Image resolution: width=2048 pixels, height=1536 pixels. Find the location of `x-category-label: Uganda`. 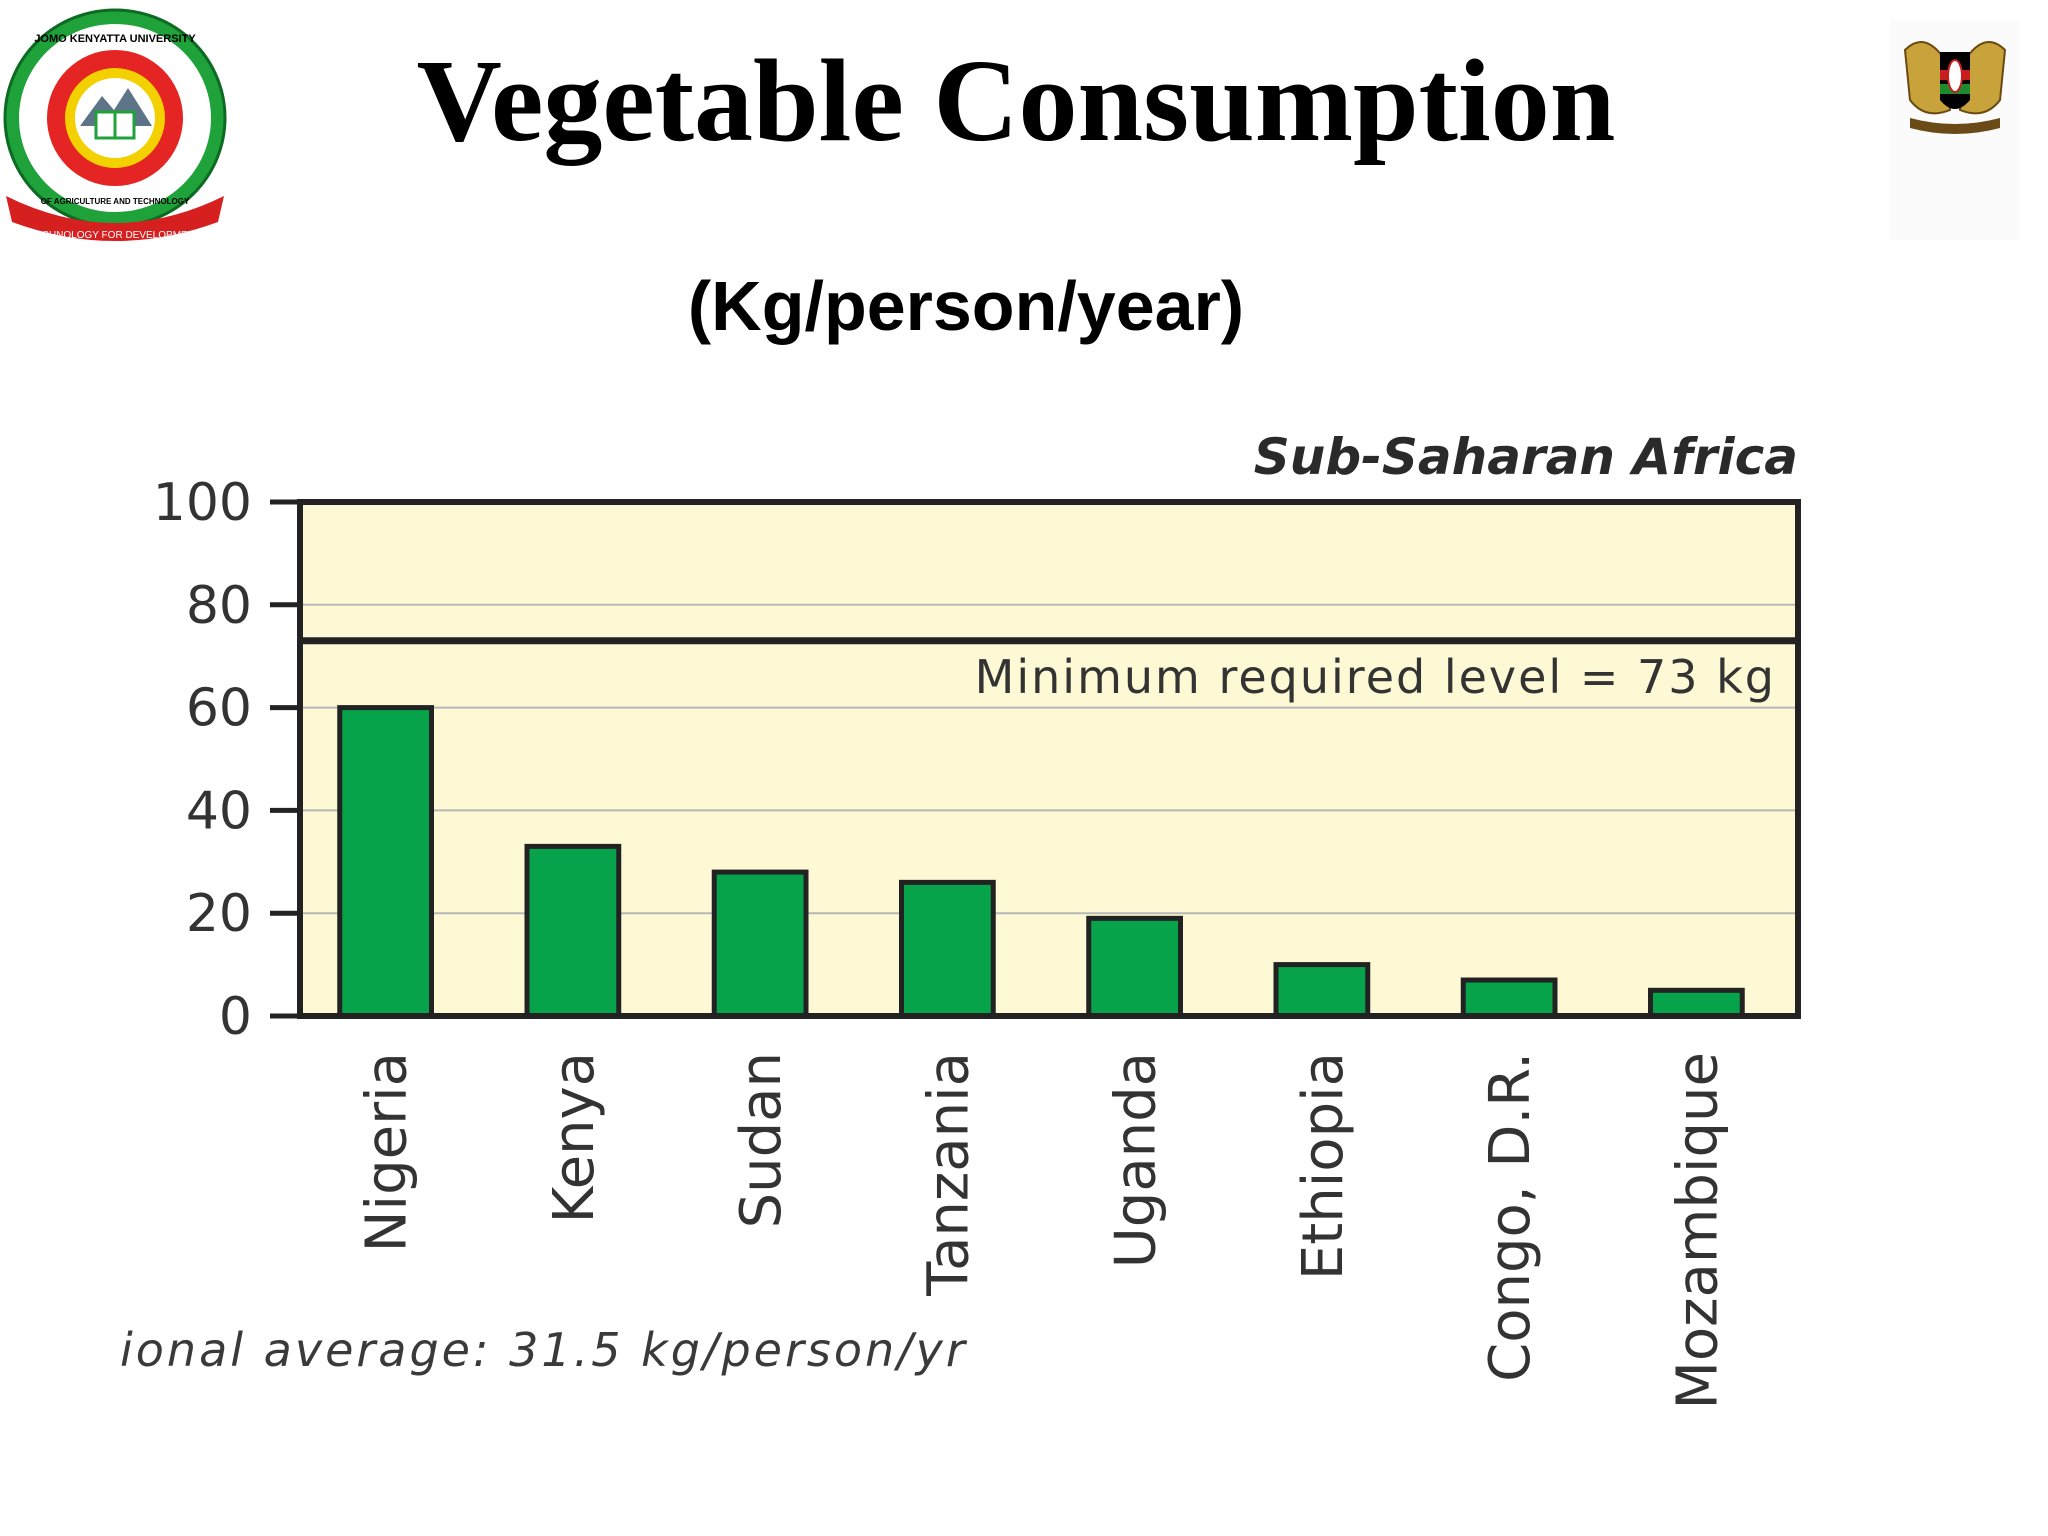

x-category-label: Uganda is located at coordinates (1136, 1160).